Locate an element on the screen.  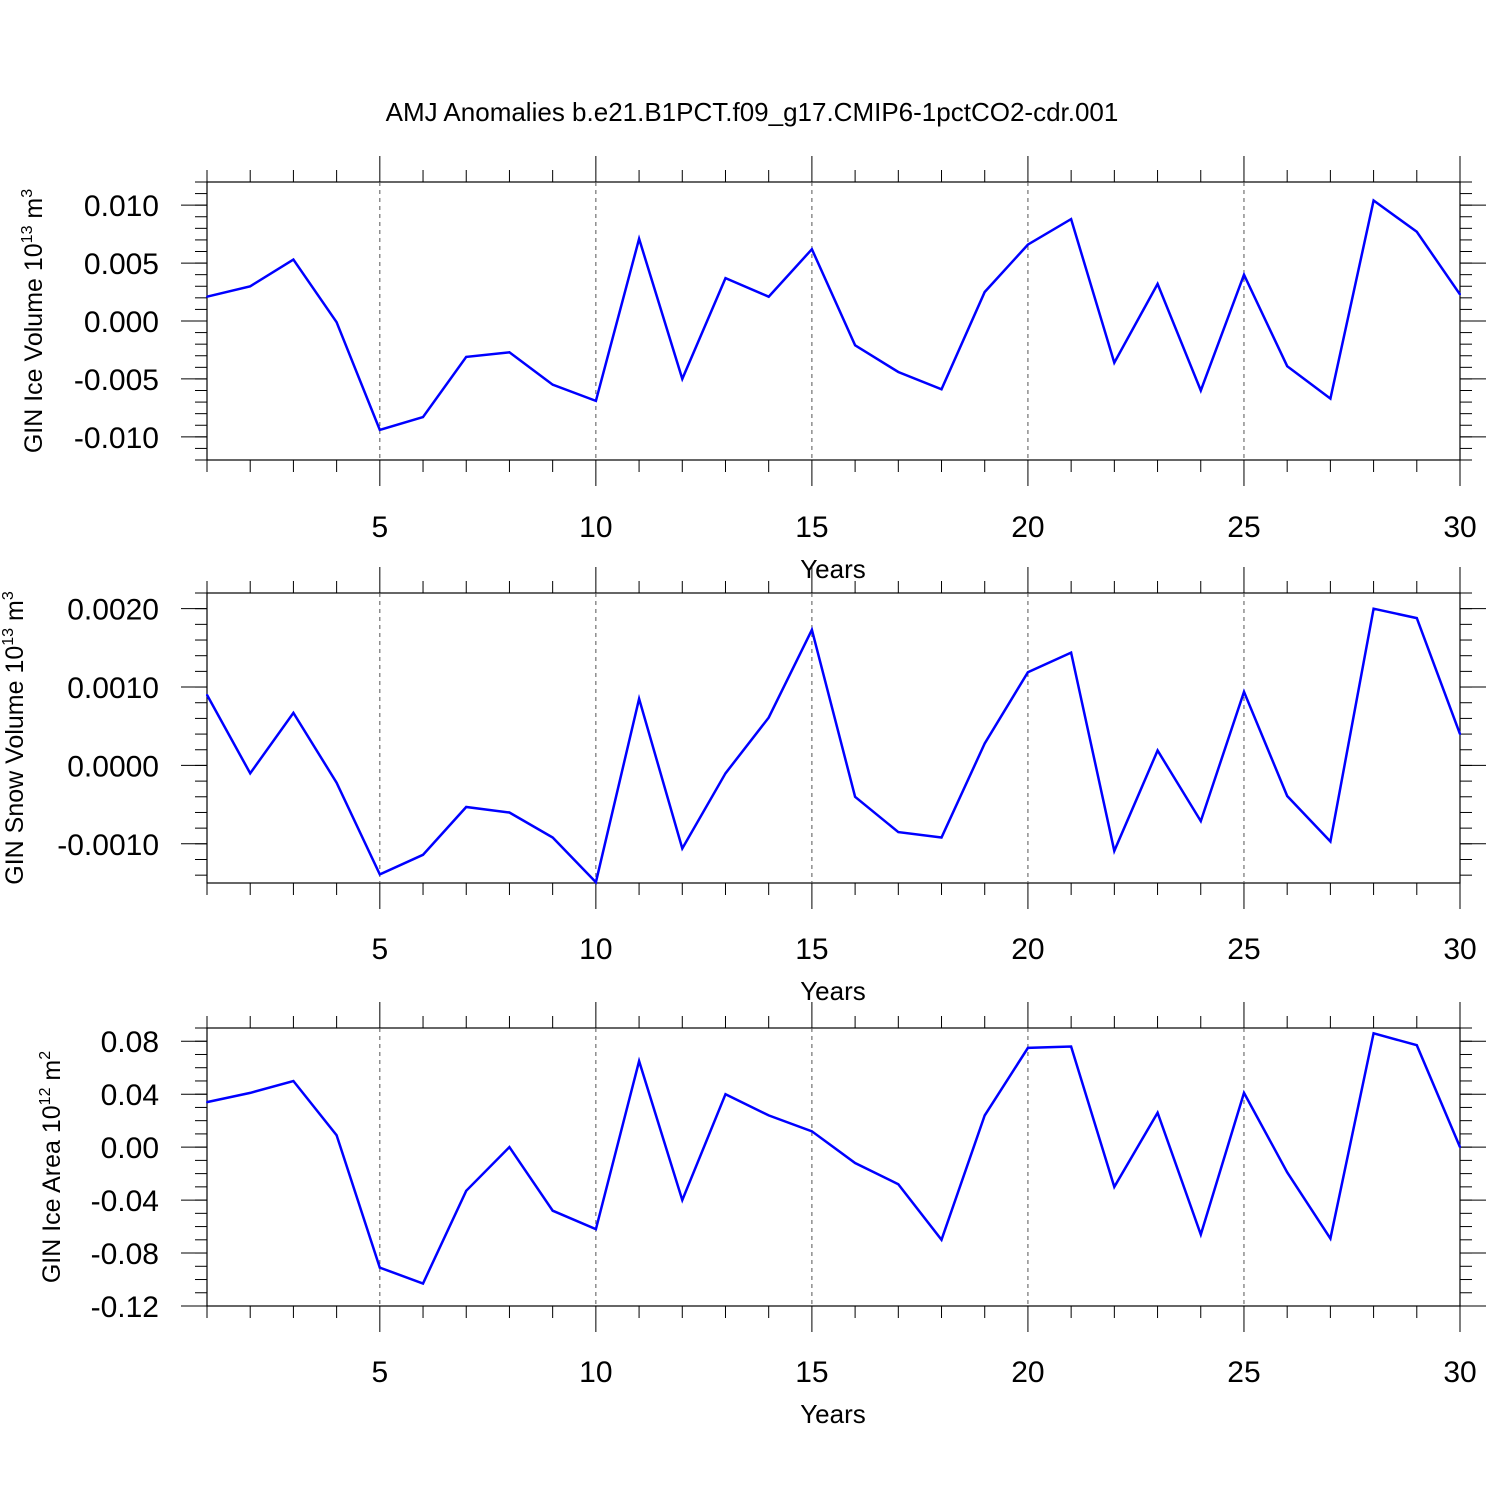
y-tick-label: 0.000 is located at coordinates (121, 322).